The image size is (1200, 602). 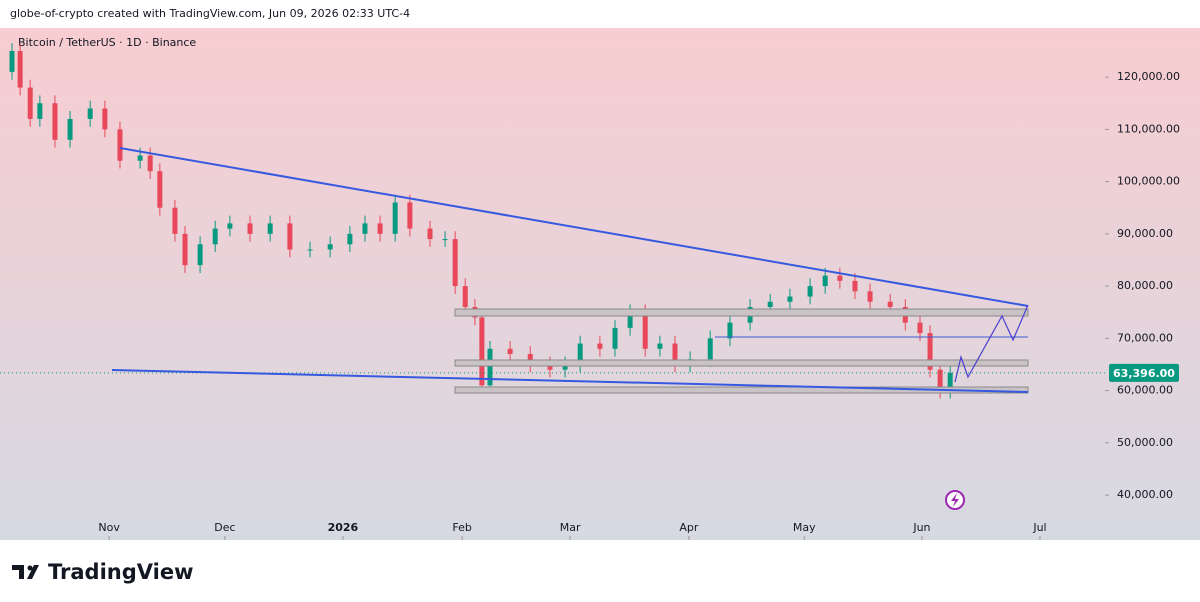 What do you see at coordinates (991, 343) in the screenshot?
I see `projection` at bounding box center [991, 343].